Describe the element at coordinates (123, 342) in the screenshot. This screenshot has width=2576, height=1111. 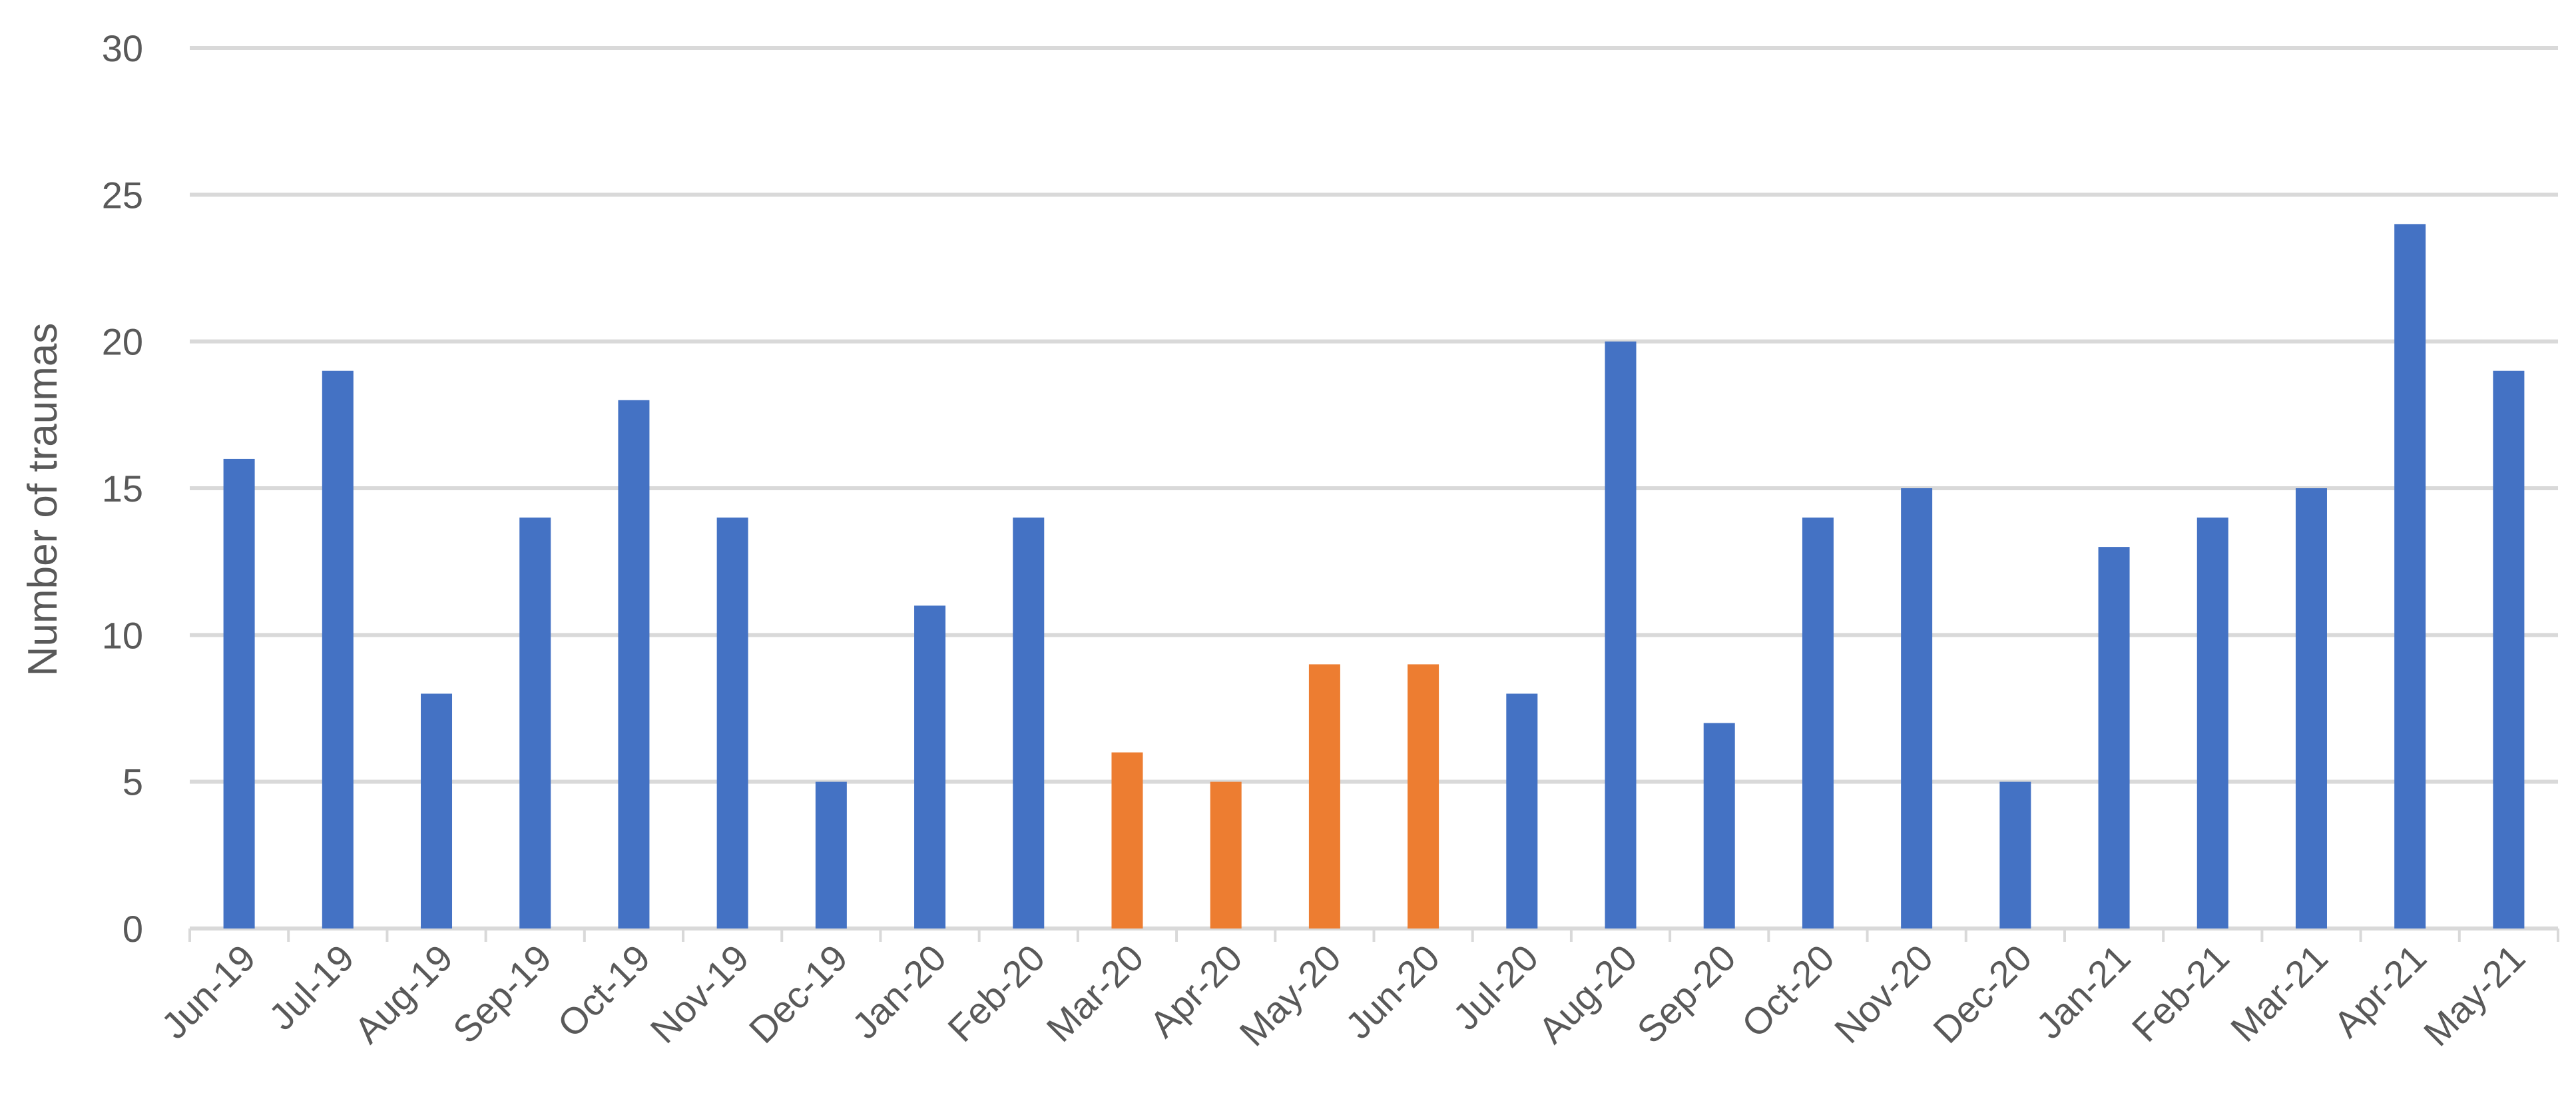
I see `y-tick-label: 20` at that location.